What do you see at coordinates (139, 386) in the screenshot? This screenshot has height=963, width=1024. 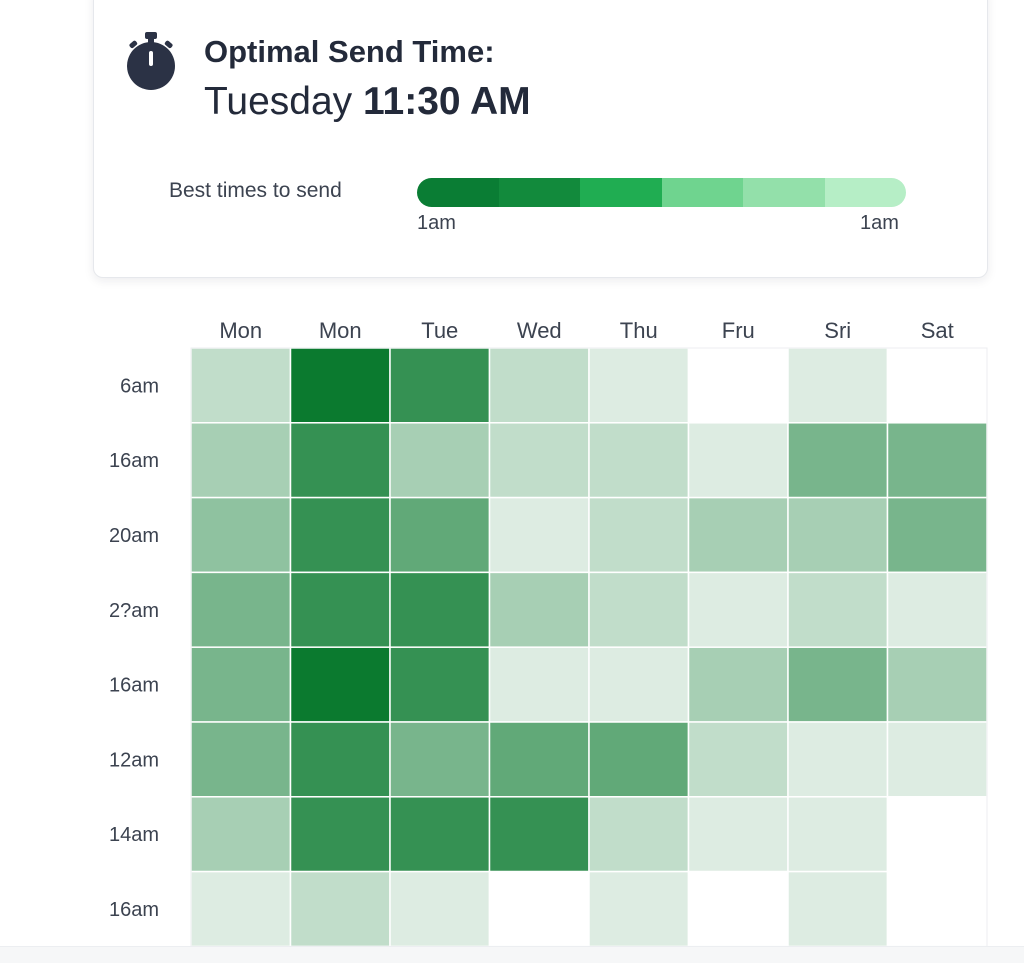 I see `row-label: 6am` at bounding box center [139, 386].